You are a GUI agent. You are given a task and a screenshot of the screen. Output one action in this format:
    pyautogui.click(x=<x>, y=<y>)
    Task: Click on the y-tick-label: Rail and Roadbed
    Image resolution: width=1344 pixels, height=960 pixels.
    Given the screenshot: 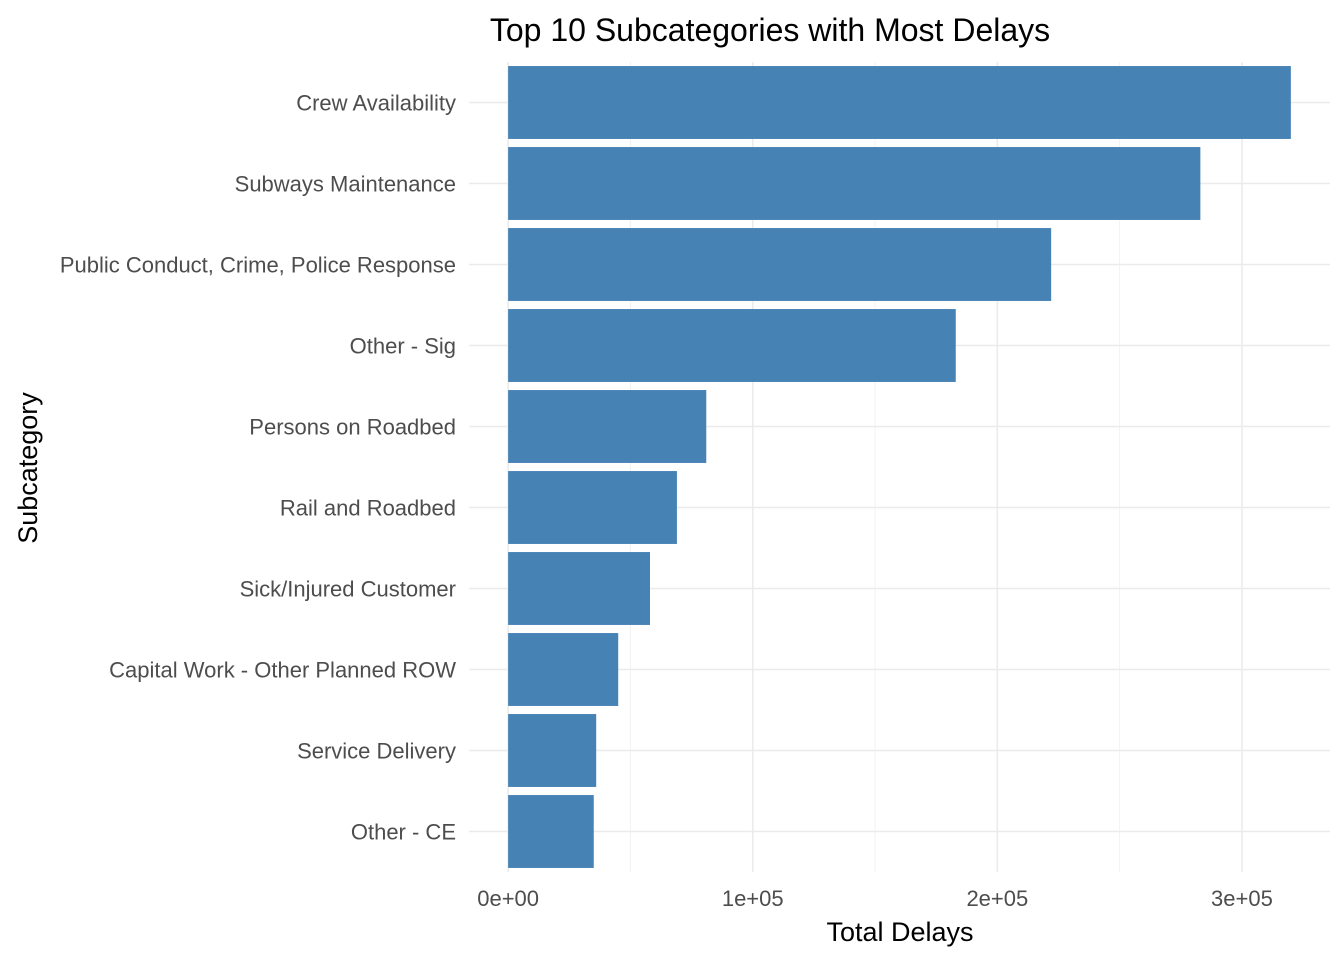 What is the action you would take?
    pyautogui.click(x=368, y=508)
    